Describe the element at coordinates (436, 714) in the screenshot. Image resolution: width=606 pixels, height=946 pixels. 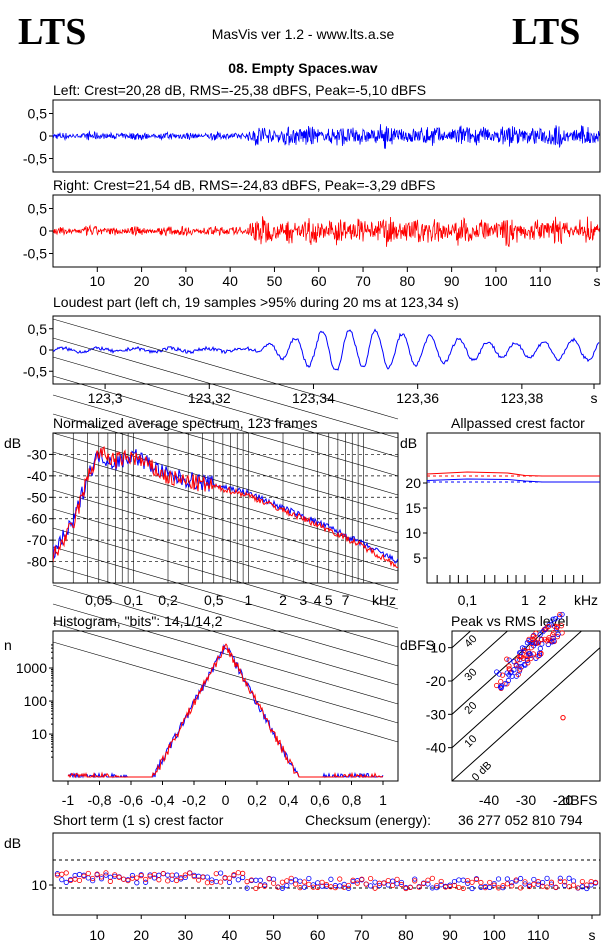
I see `peak-rms-ytick-2: -30` at that location.